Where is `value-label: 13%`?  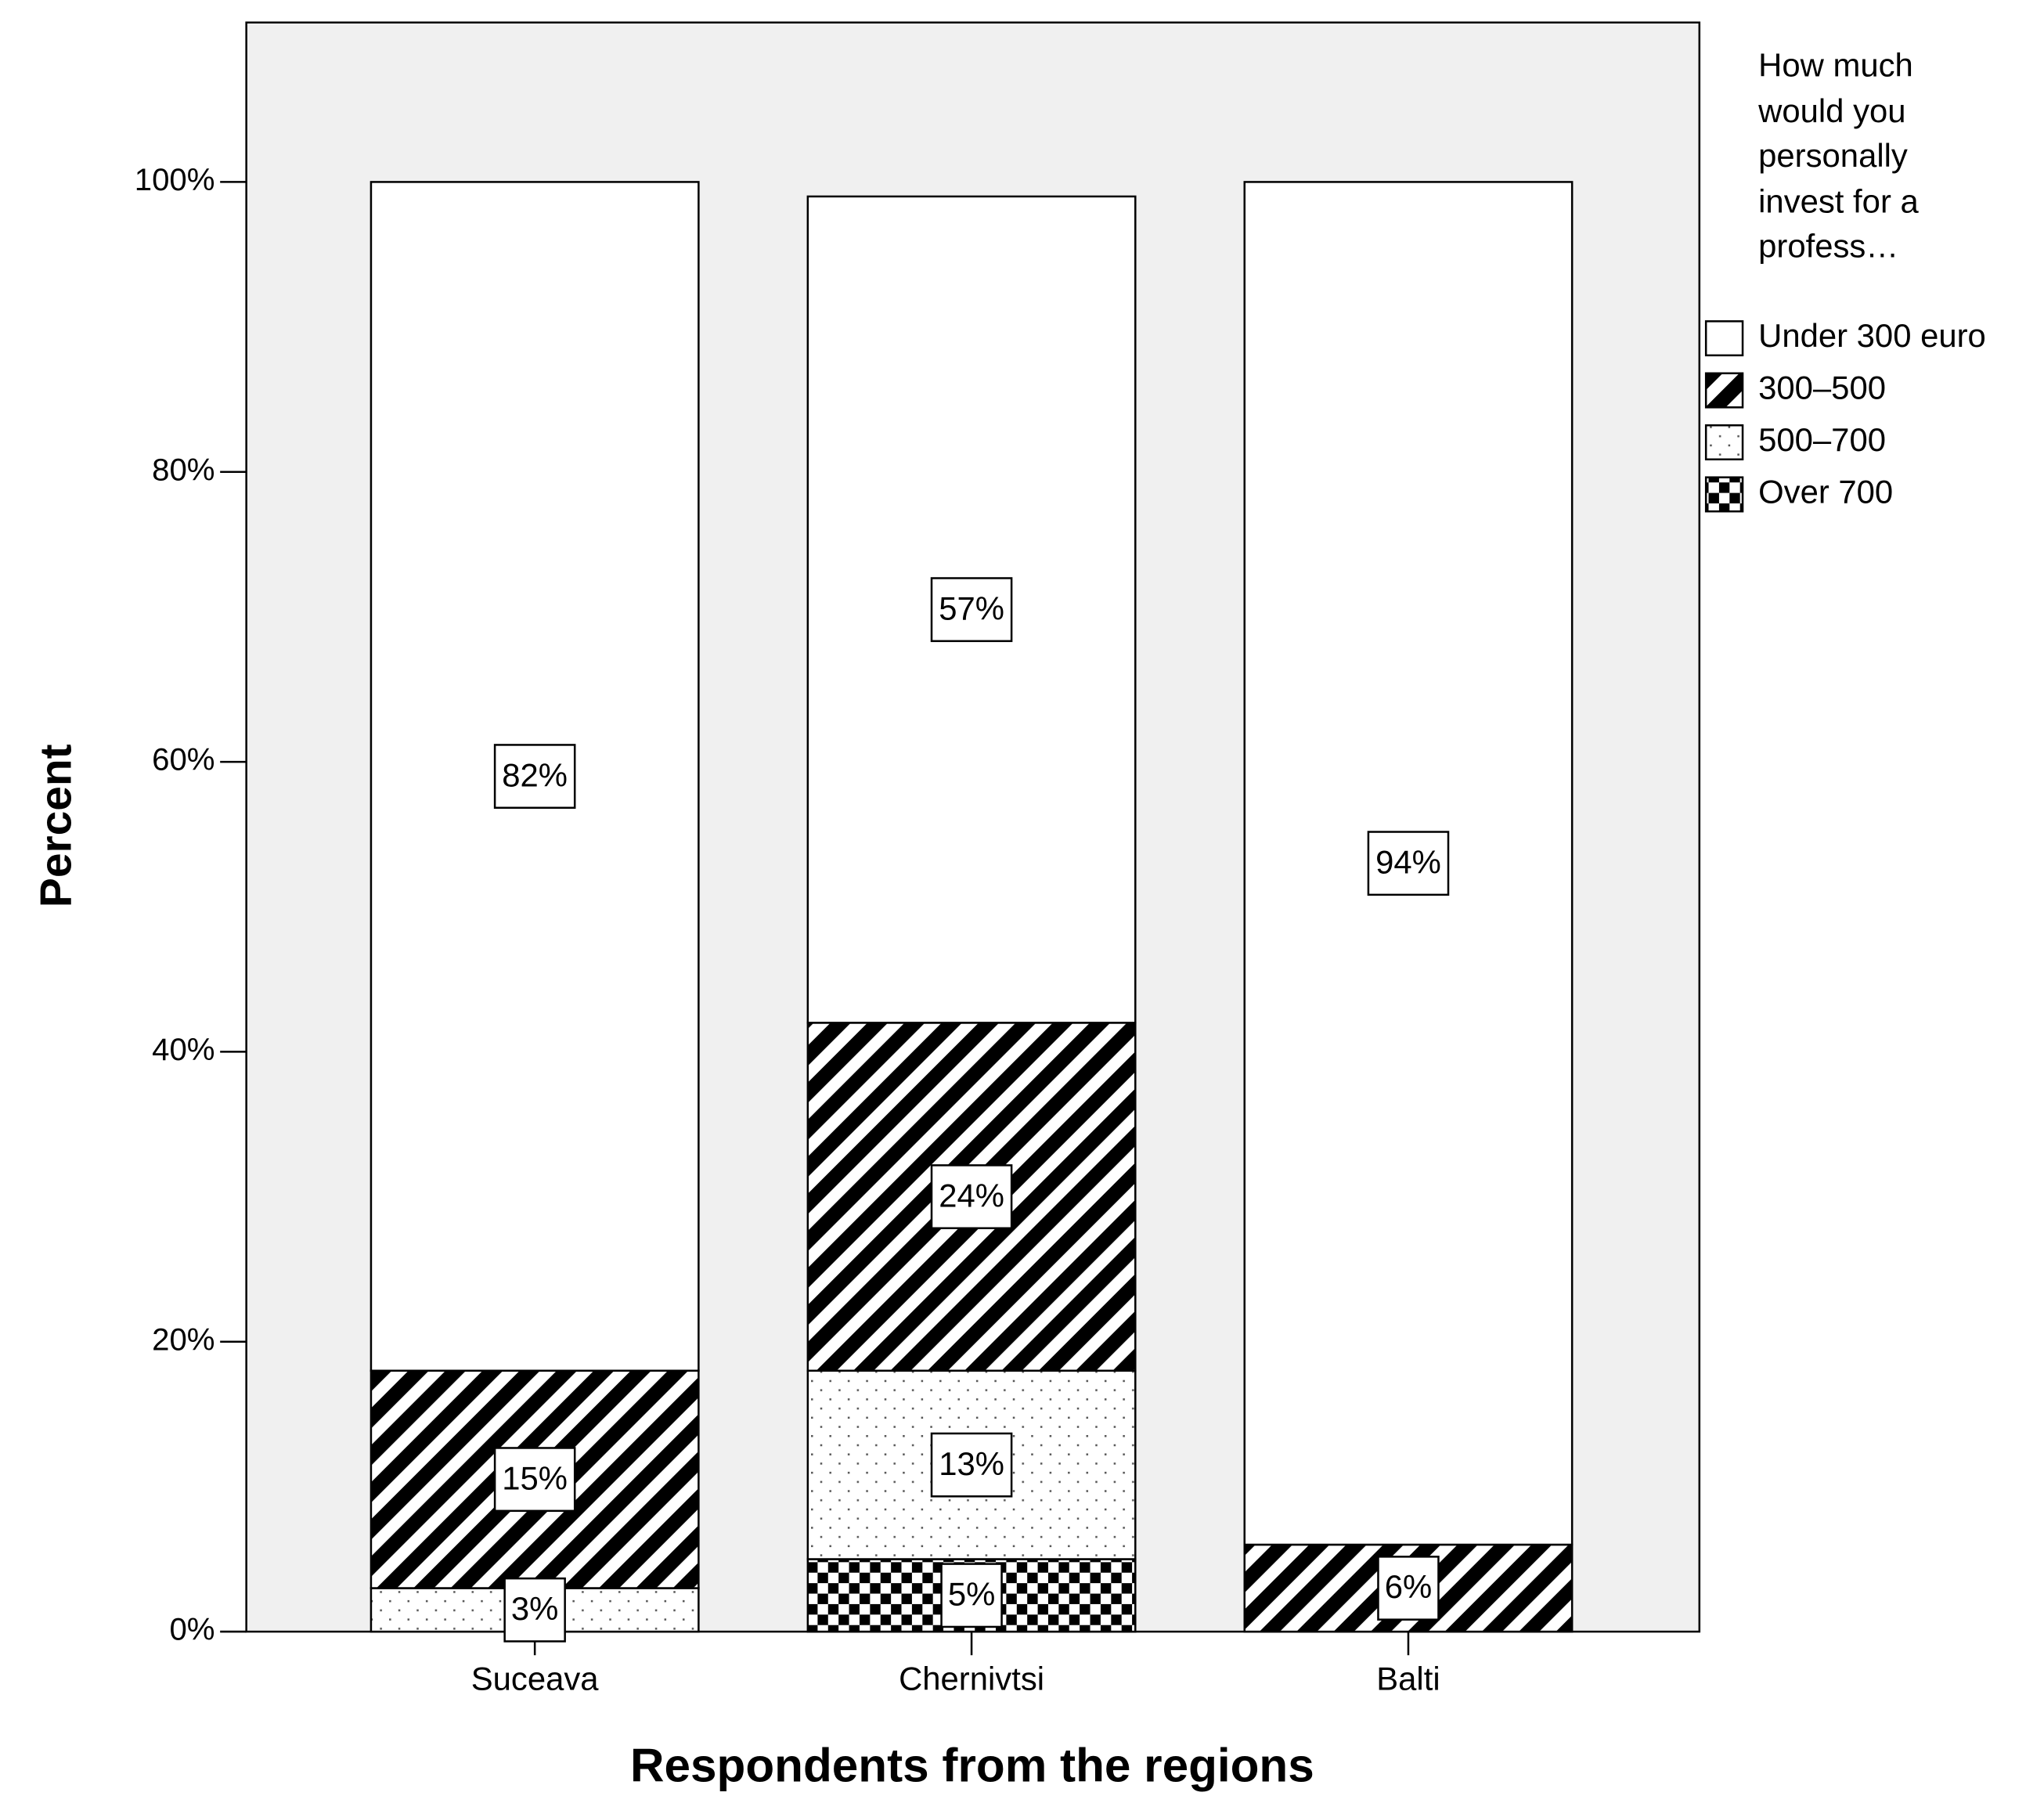 value-label: 13% is located at coordinates (971, 1463).